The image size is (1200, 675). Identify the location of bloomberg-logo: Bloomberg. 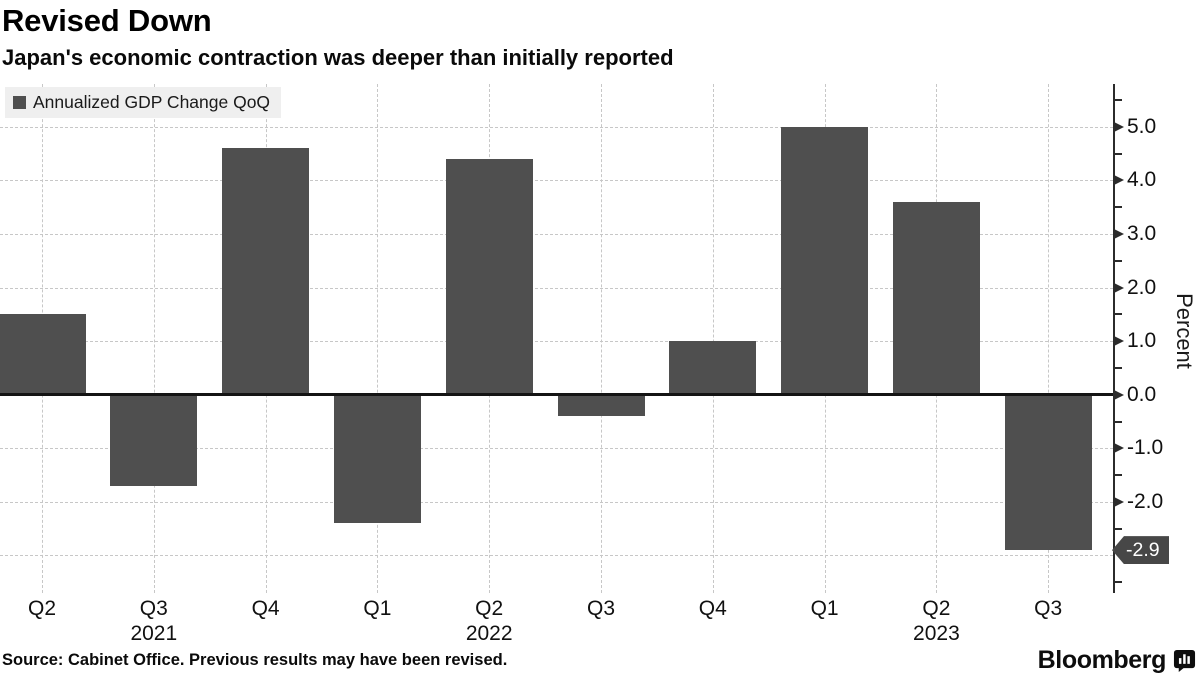
(1117, 660).